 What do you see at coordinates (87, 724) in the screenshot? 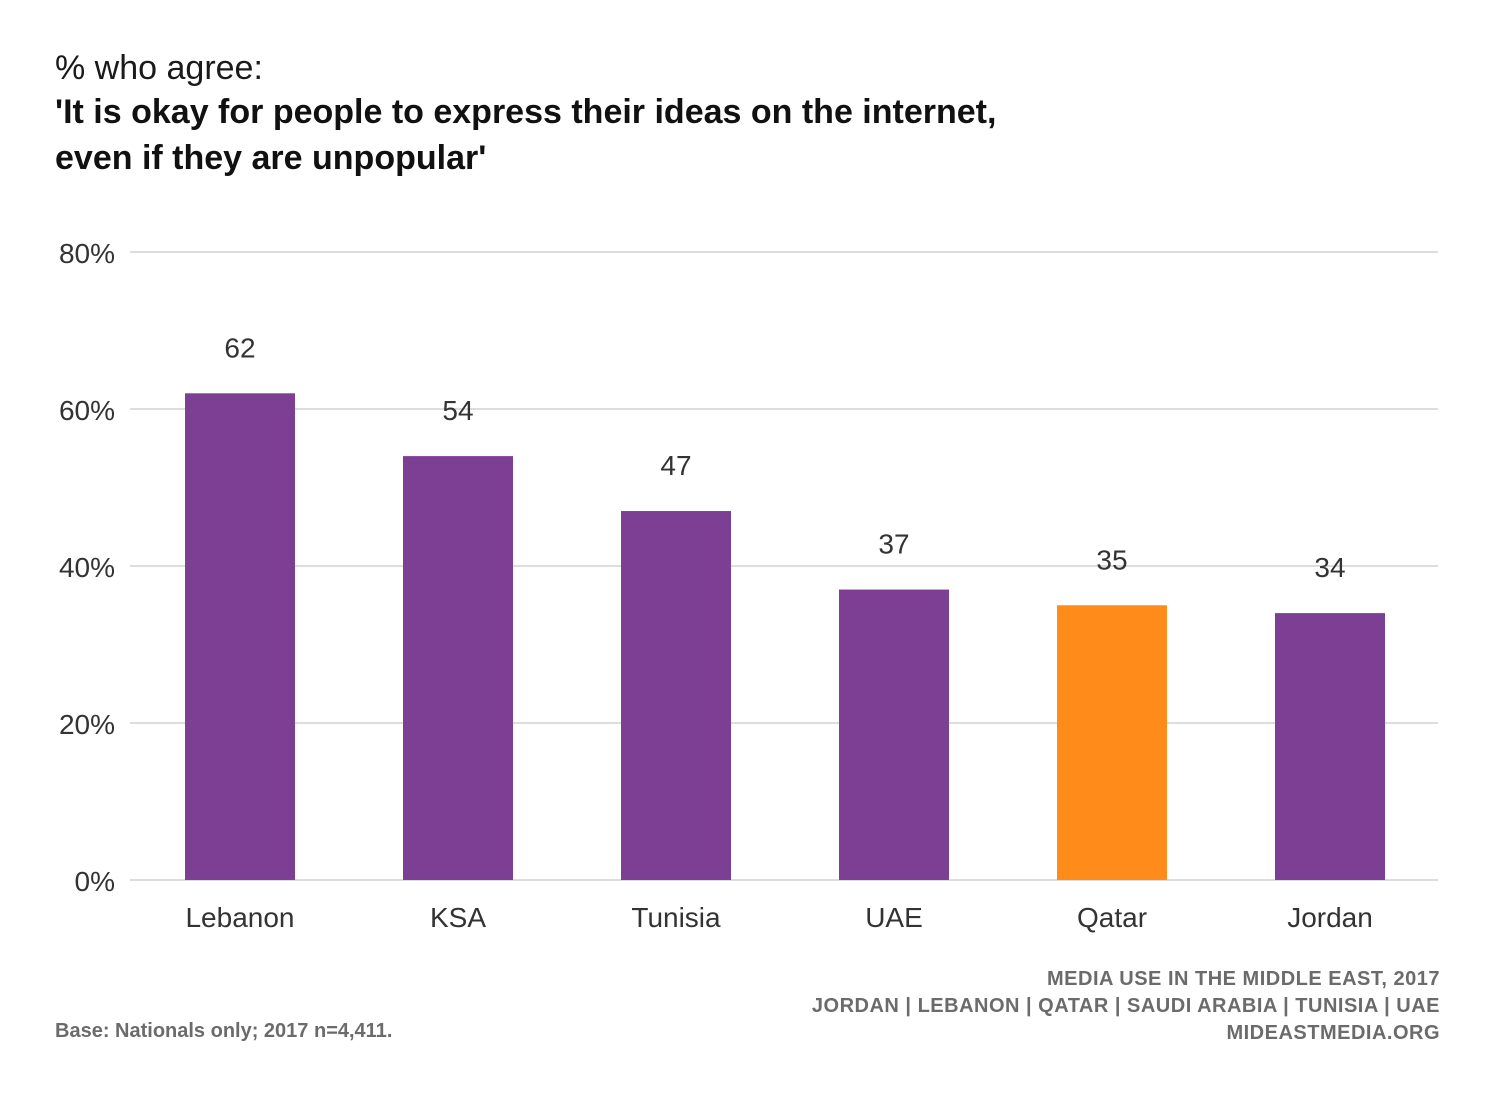
I see `y-tick-label: 20%` at bounding box center [87, 724].